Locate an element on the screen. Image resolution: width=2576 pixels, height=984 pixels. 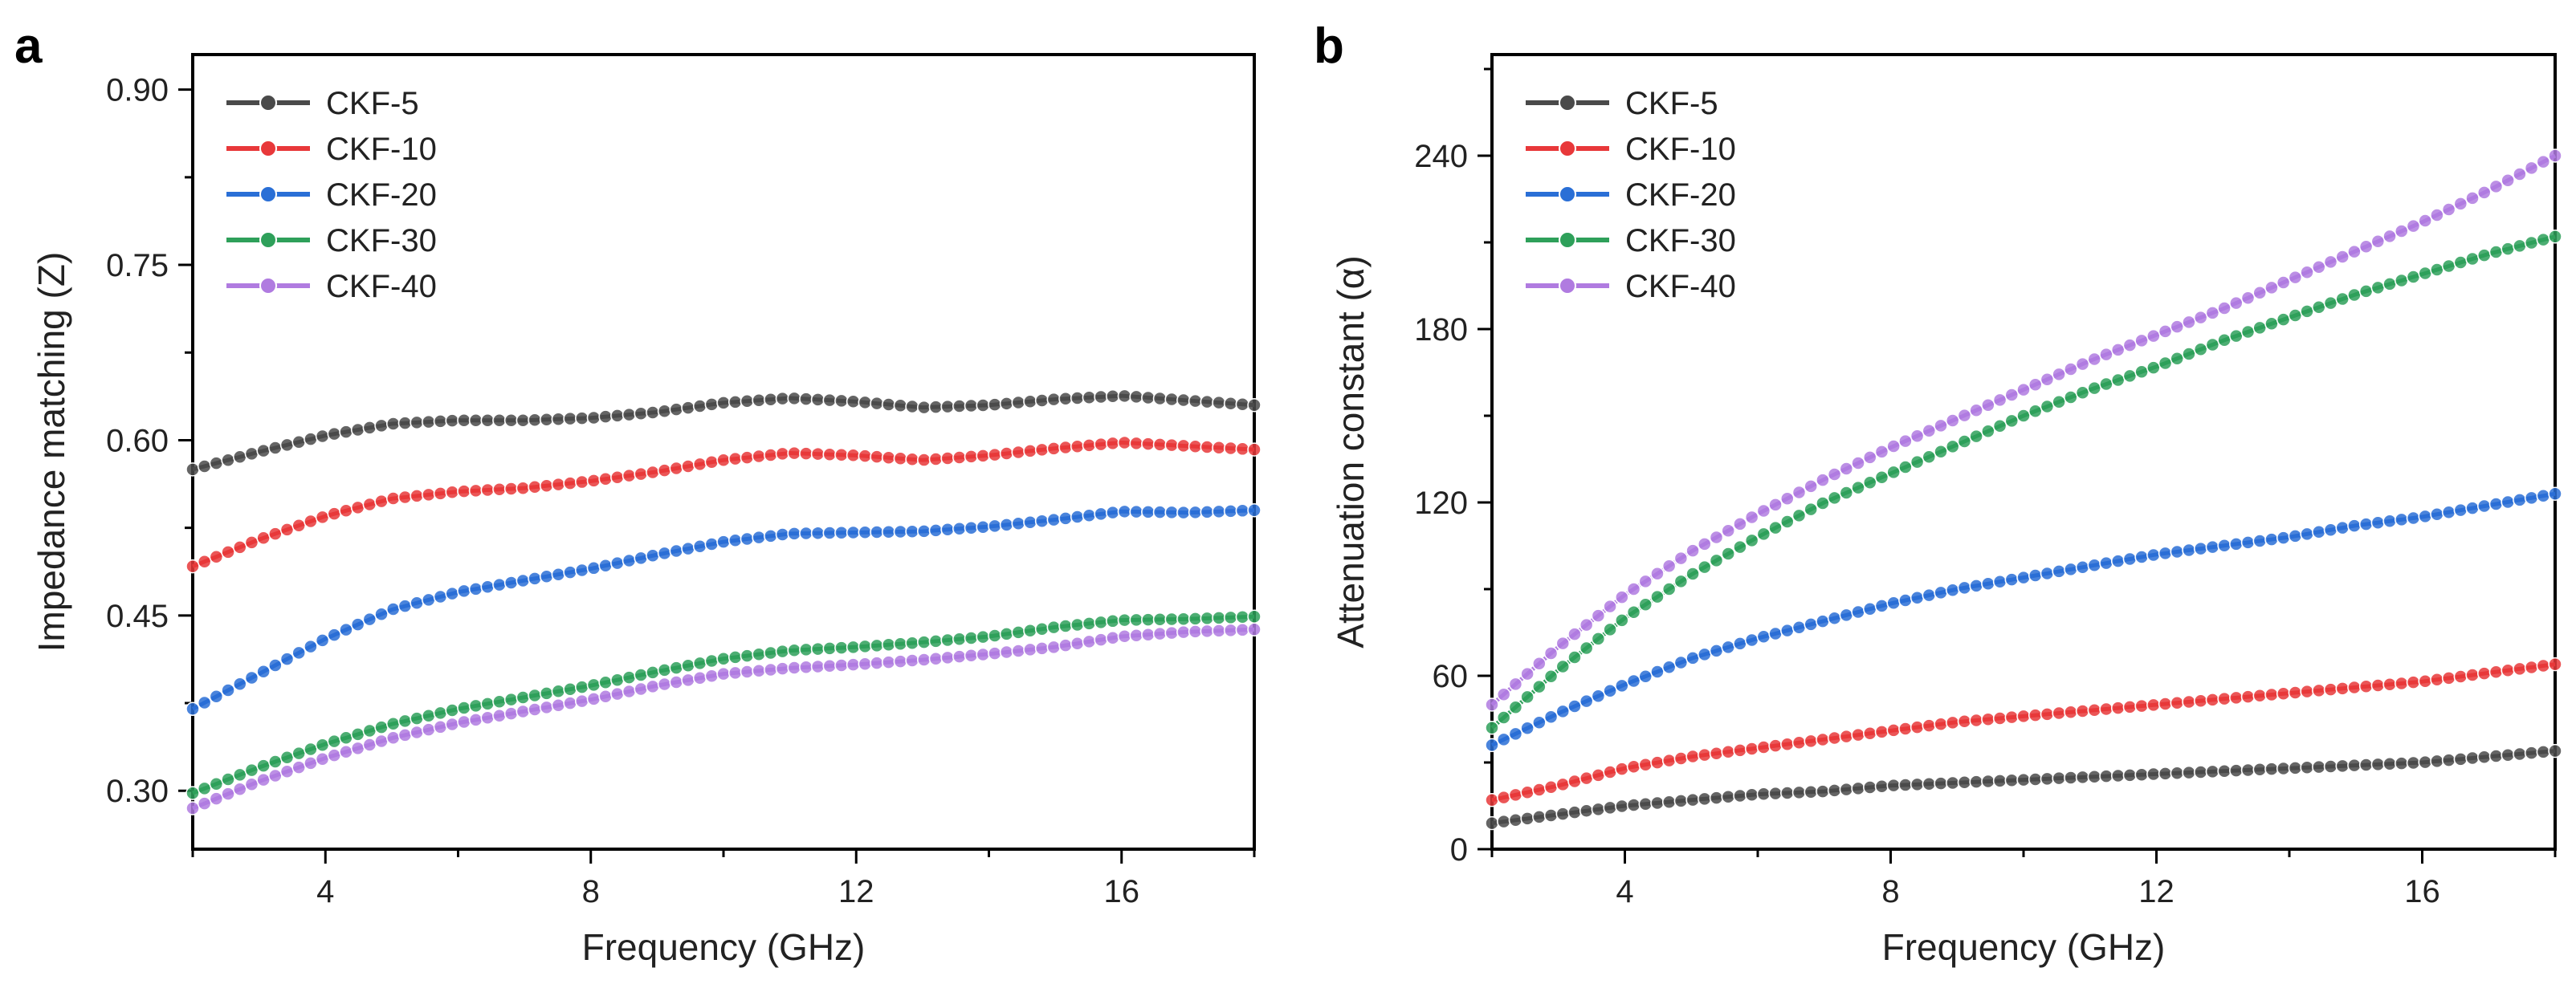
x-tick-label: 8 is located at coordinates (591, 891).